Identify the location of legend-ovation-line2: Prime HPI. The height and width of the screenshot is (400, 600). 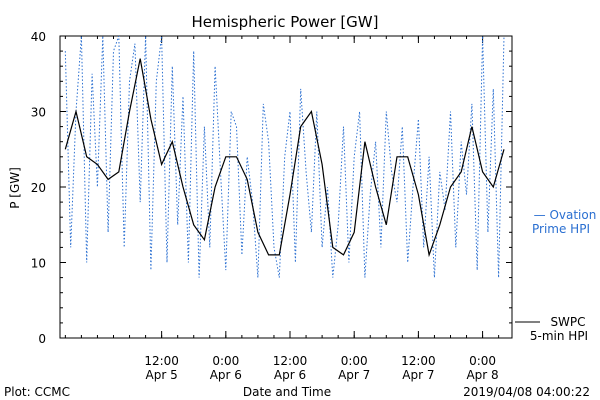
(561, 229).